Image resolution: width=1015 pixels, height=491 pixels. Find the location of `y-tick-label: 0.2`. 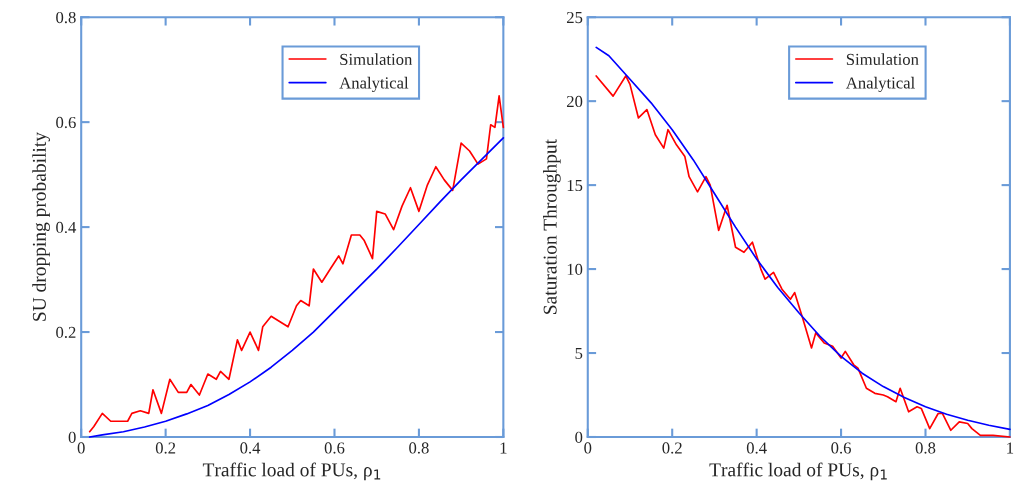

y-tick-label: 0.2 is located at coordinates (66, 332).